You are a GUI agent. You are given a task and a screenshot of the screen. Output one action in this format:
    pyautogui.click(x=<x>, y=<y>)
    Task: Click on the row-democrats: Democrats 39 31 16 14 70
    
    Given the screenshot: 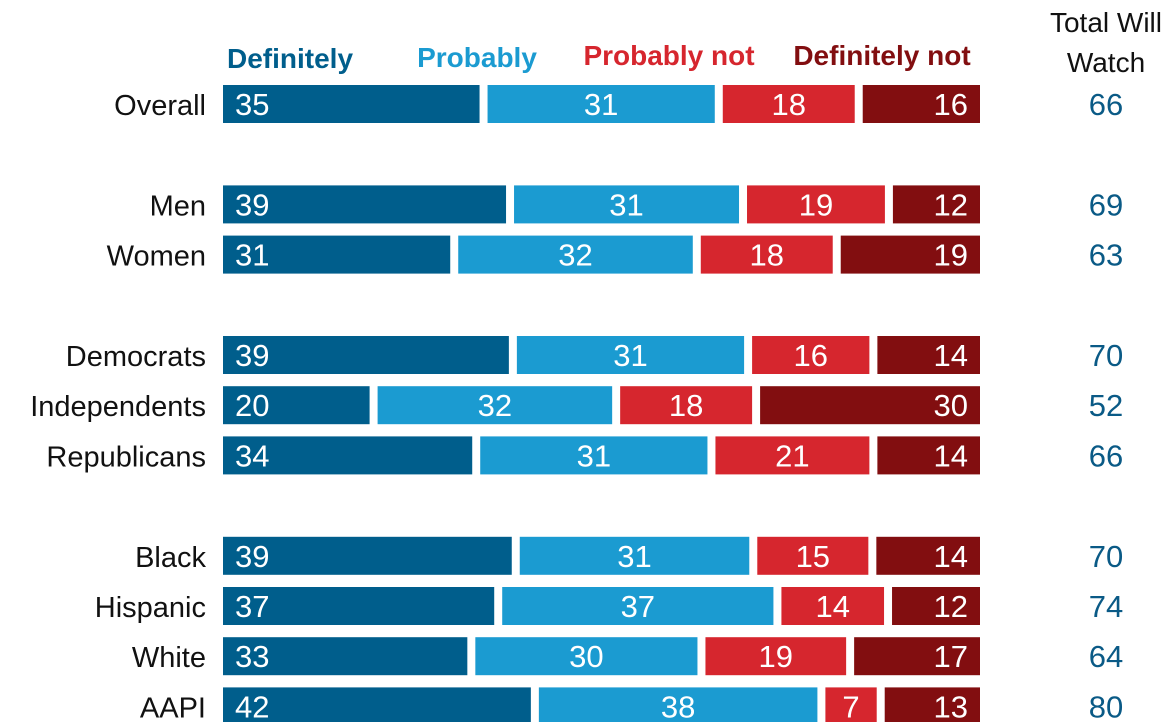 What is the action you would take?
    pyautogui.click(x=594, y=355)
    